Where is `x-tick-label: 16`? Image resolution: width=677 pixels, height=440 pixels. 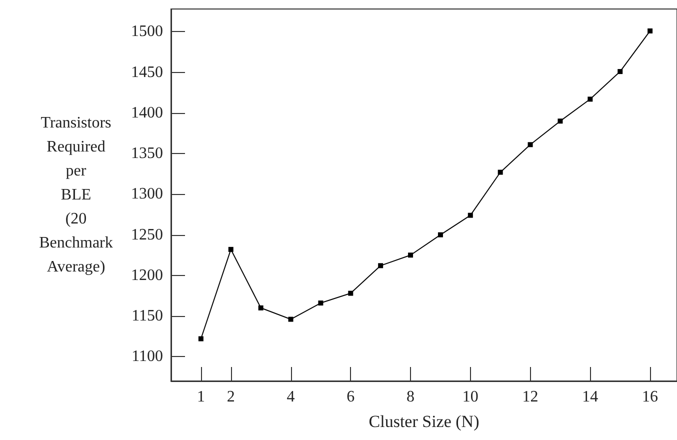
x-tick-label: 16 is located at coordinates (650, 397).